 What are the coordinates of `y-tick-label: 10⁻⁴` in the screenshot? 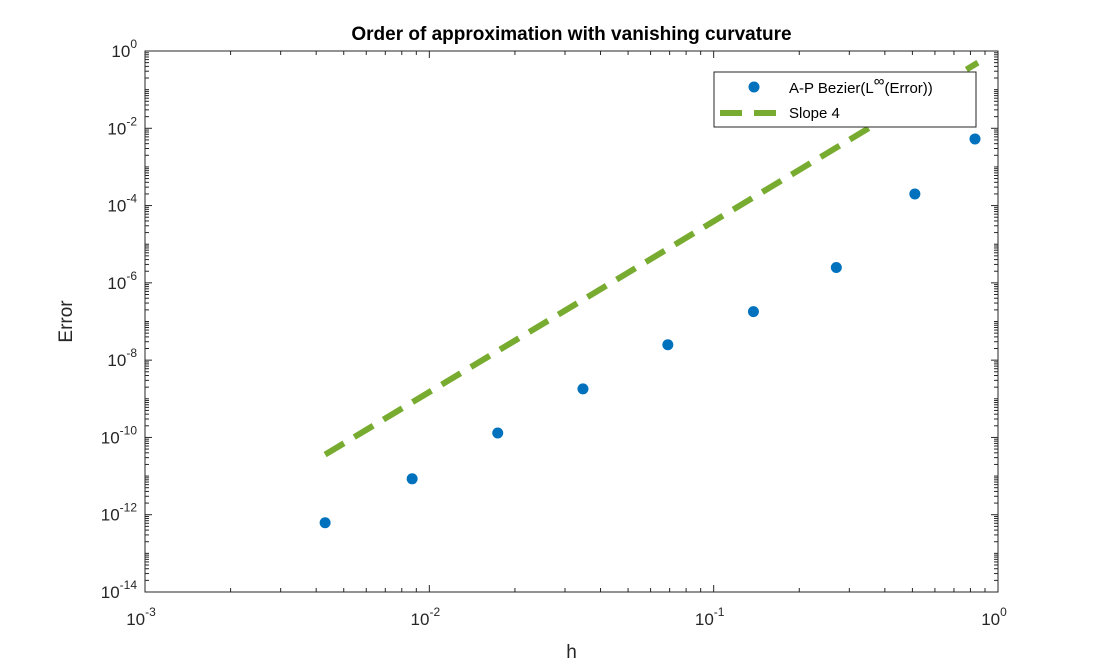 It's located at (122, 204).